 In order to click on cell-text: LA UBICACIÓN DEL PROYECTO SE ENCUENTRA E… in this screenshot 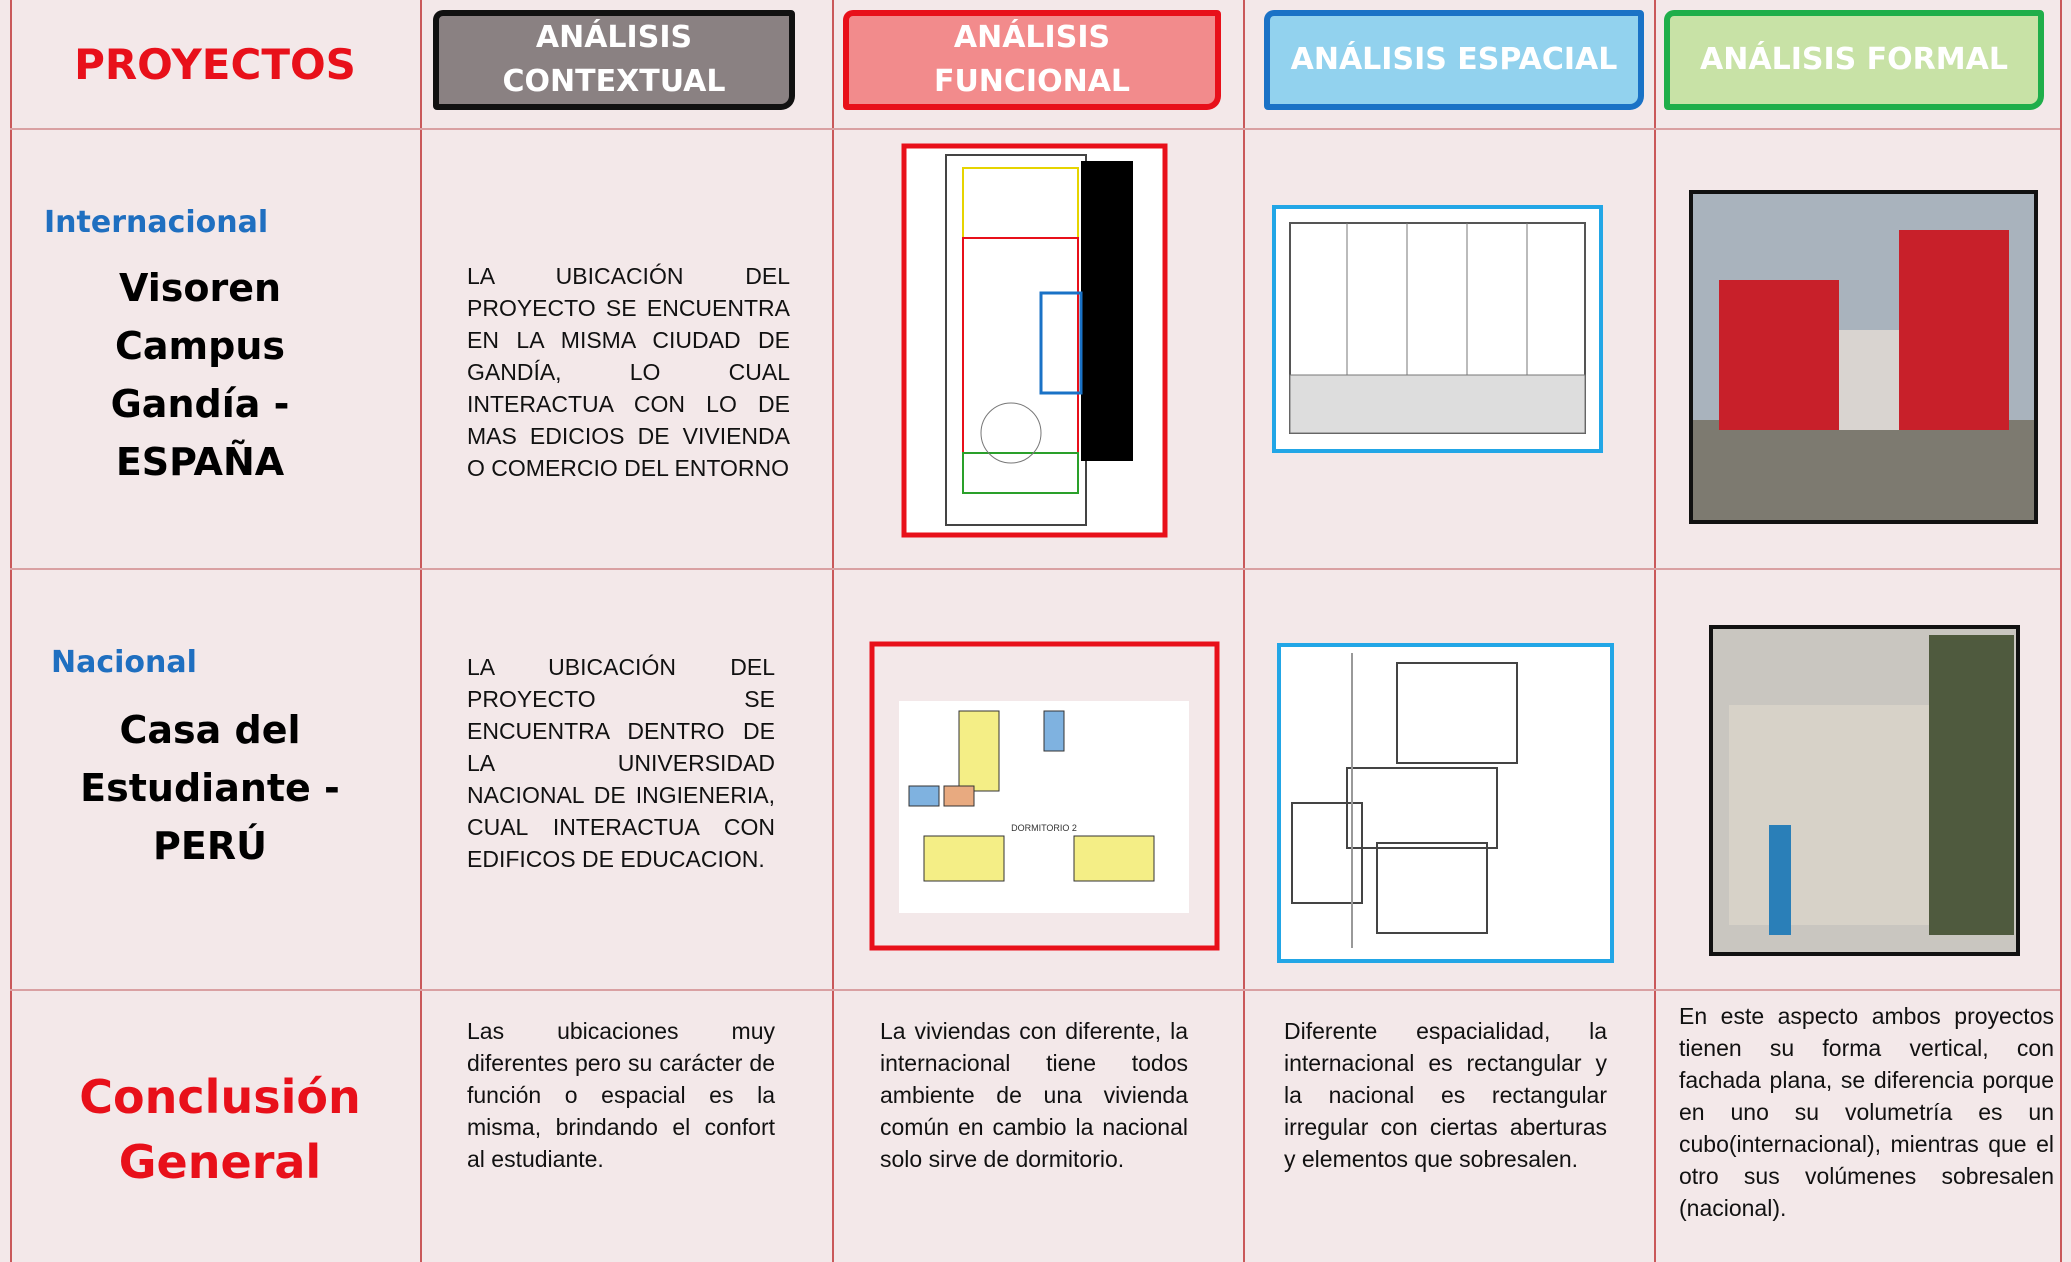, I will do `click(628, 372)`.